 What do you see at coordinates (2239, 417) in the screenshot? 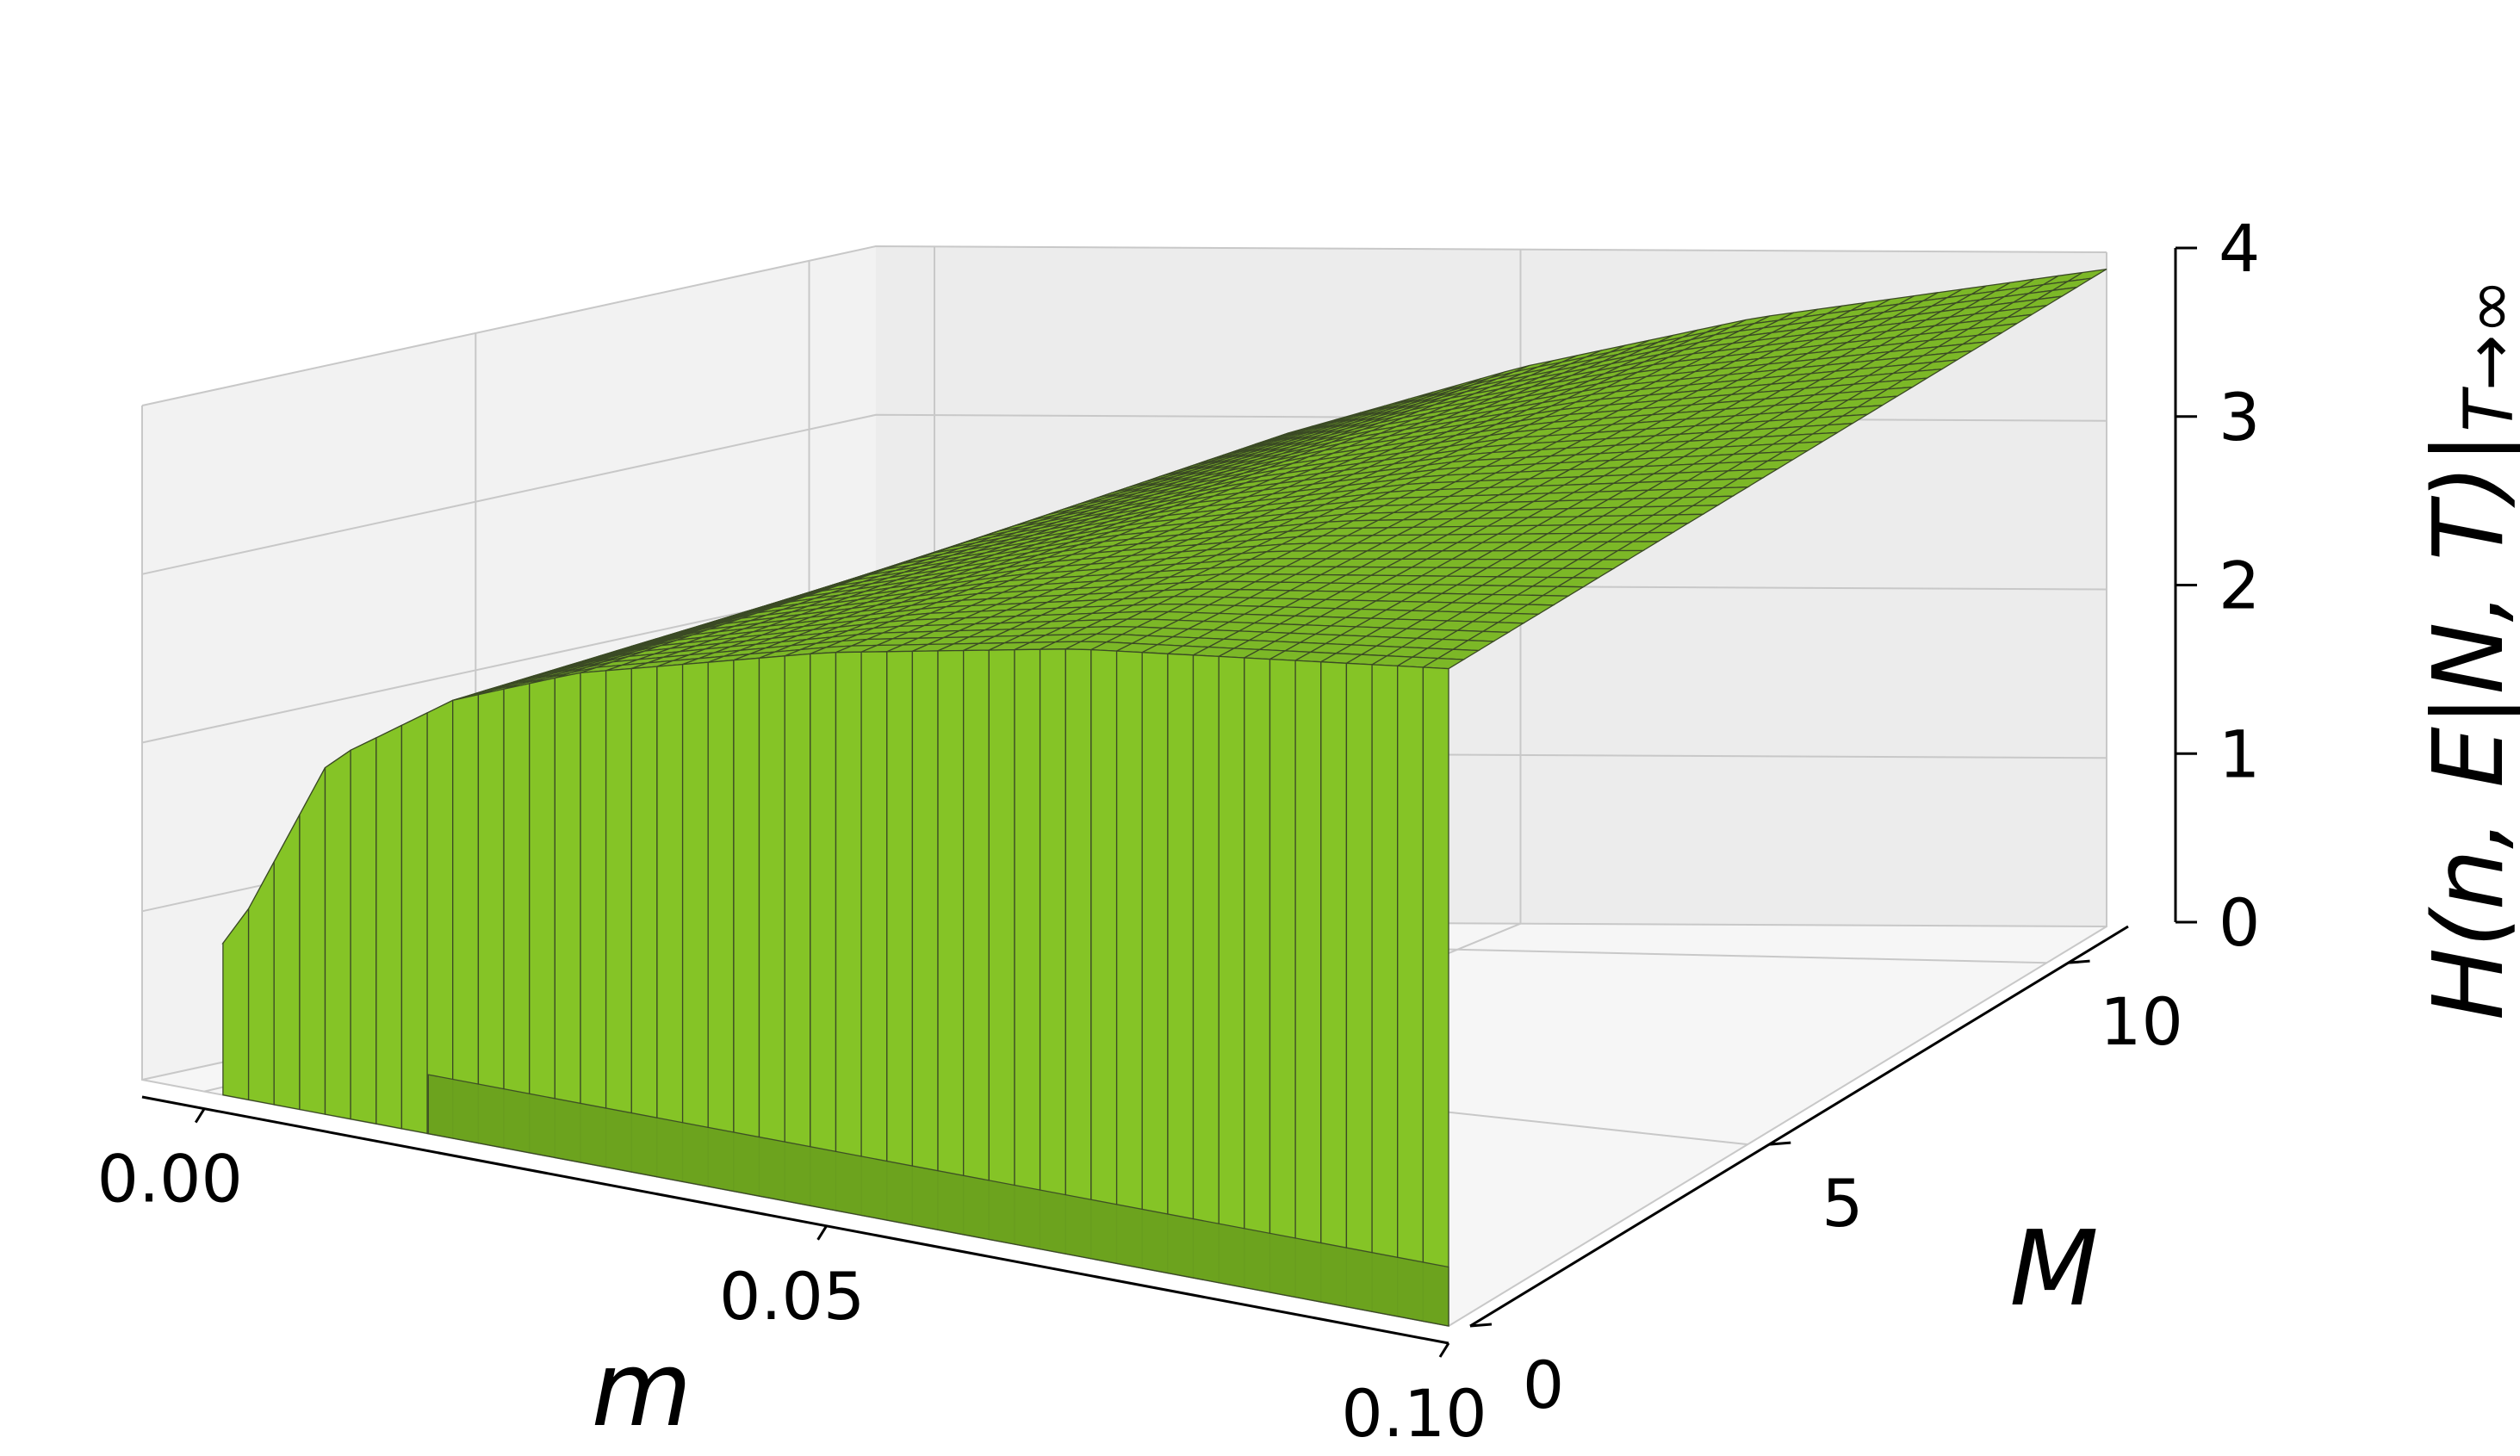
I see `z-tick-label-3: 3` at bounding box center [2239, 417].